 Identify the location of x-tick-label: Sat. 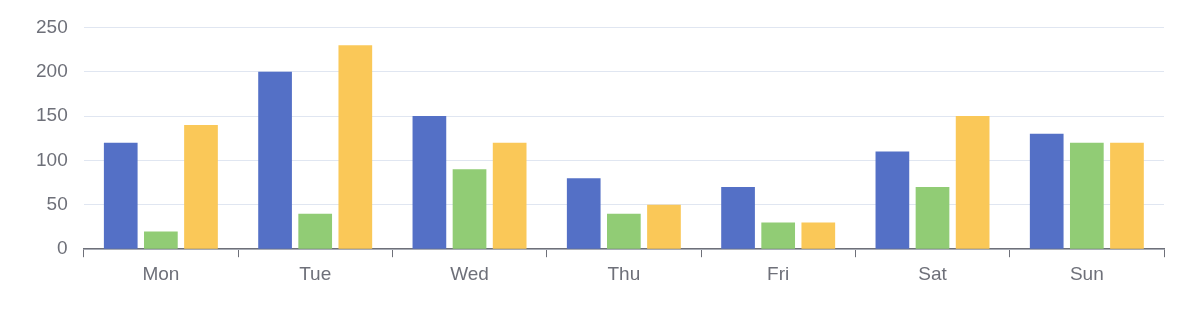
(933, 273).